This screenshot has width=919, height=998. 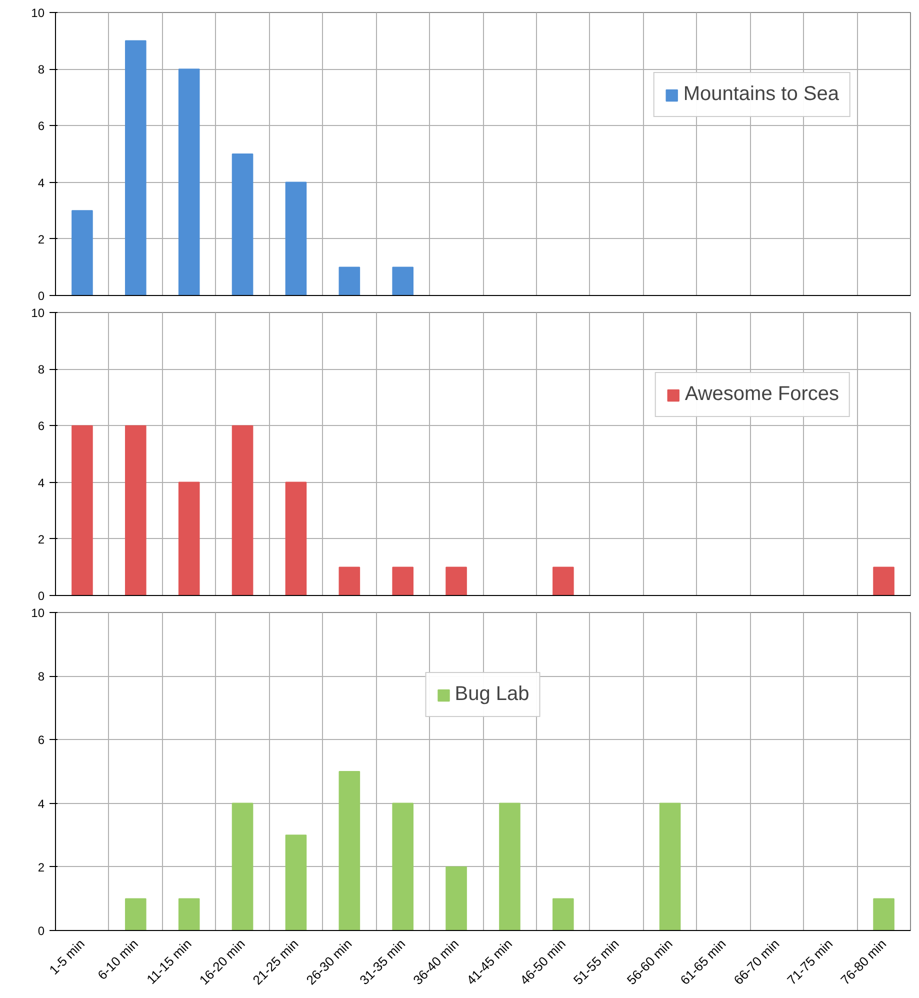 I want to click on legend-label: Bug Lab, so click(x=492, y=694).